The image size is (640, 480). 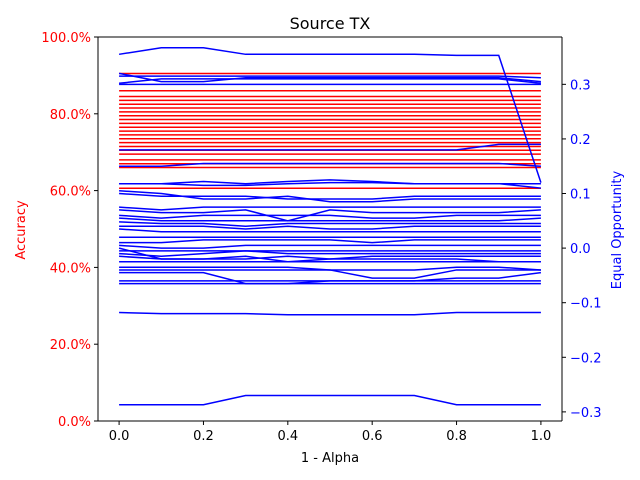 What do you see at coordinates (70, 115) in the screenshot?
I see `y-left-tick-label: 80.0%` at bounding box center [70, 115].